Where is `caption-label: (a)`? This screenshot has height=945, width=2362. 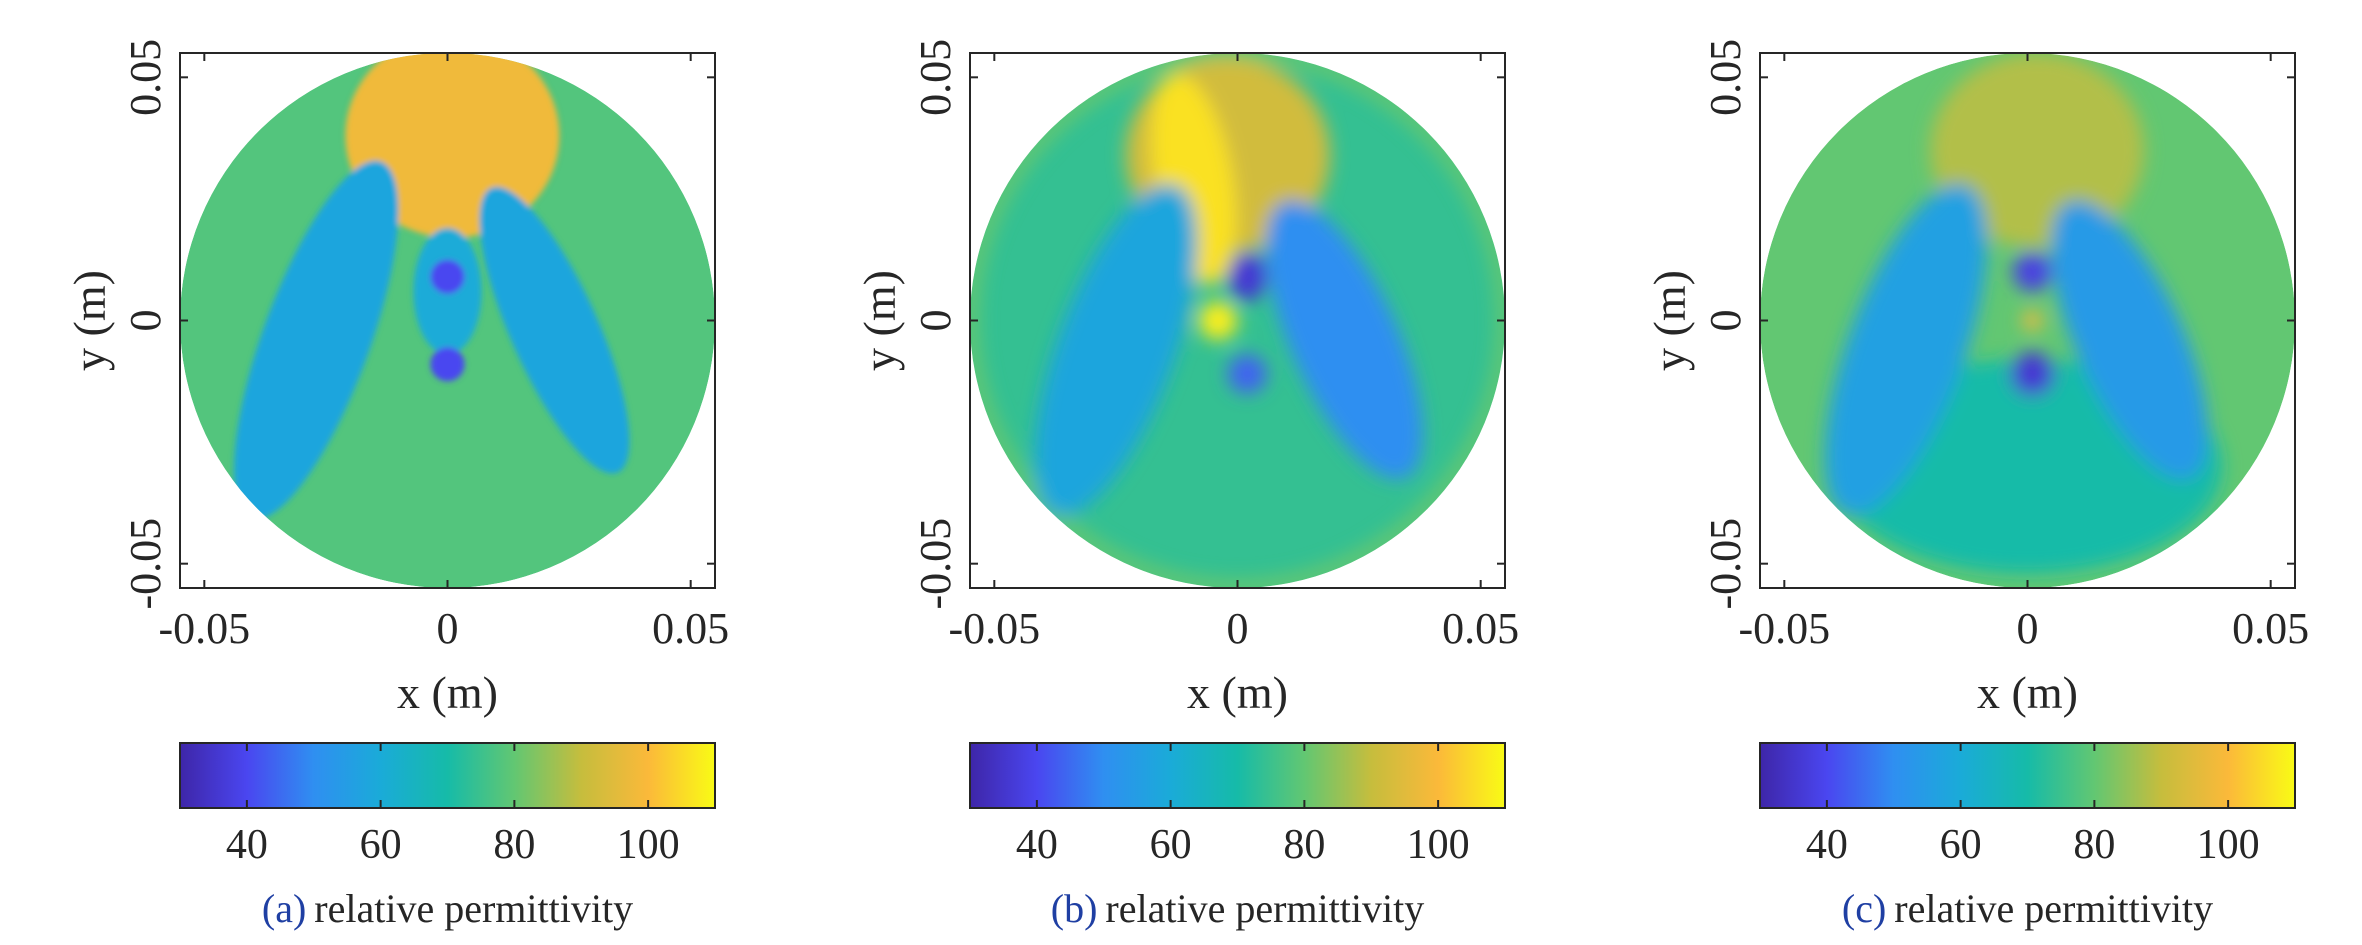
caption-label: (a) is located at coordinates (284, 908).